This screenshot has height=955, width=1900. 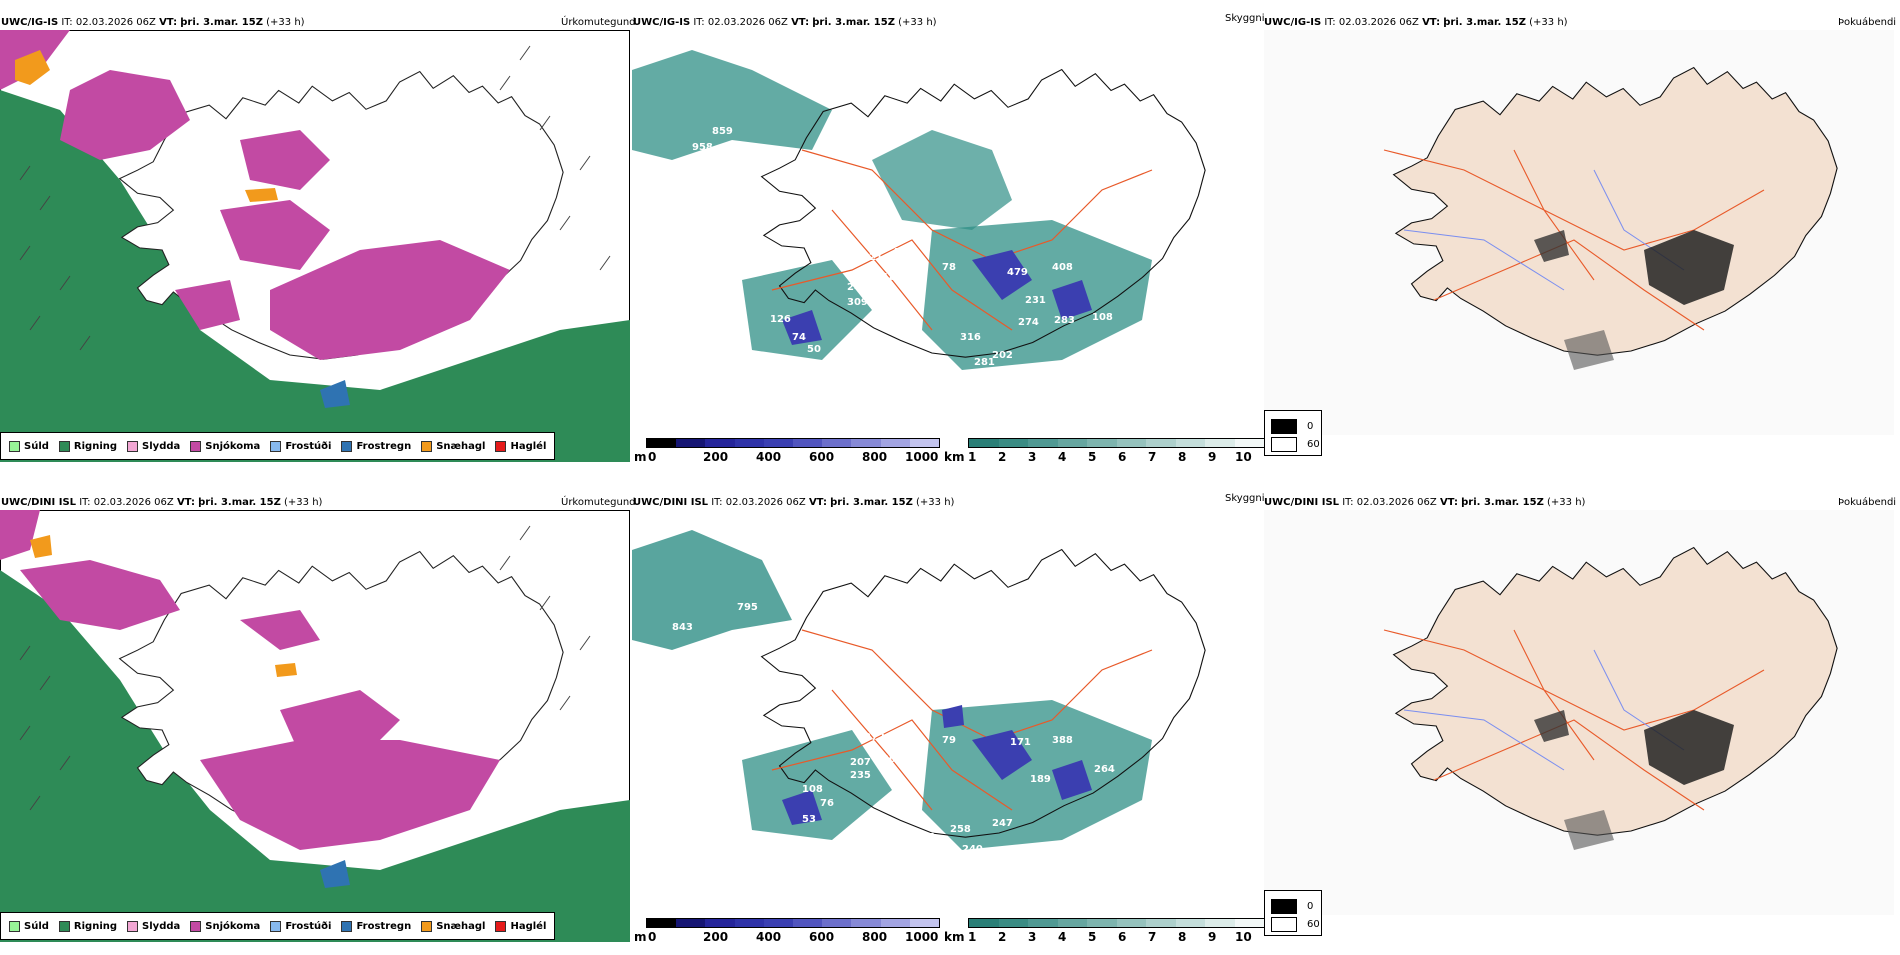 I want to click on cloud-number: 491, so click(x=914, y=817).